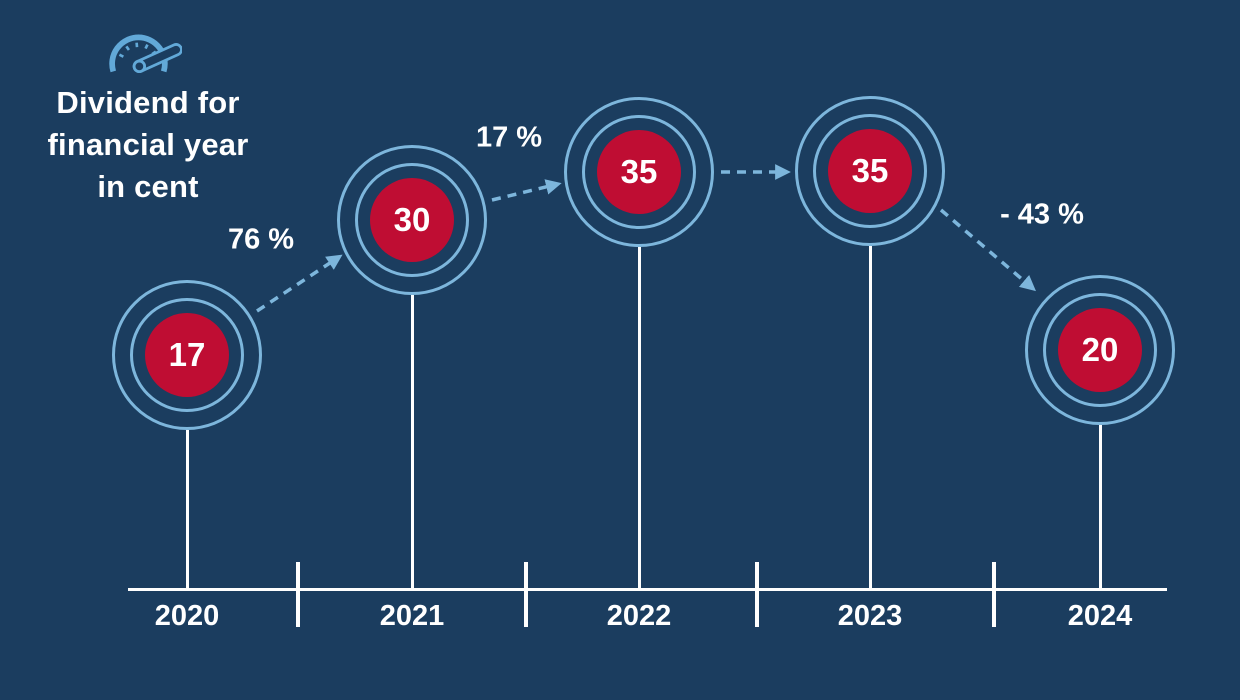 This screenshot has height=700, width=1240. I want to click on change-label-2020-2021: 76 %, so click(261, 239).